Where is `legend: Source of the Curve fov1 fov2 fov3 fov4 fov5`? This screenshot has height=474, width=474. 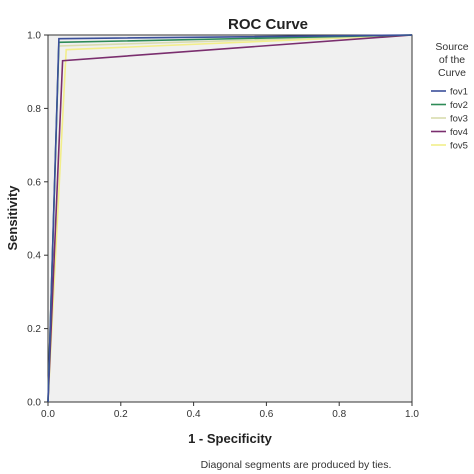
legend: Source of the Curve fov1 fov2 fov3 fov4 fov5 is located at coordinates (450, 96).